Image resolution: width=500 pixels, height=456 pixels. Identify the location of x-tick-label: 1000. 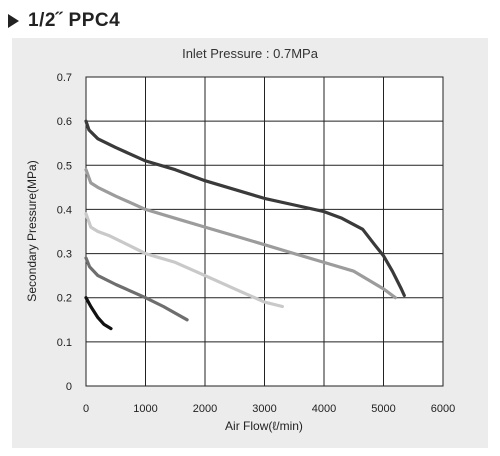
(145, 409).